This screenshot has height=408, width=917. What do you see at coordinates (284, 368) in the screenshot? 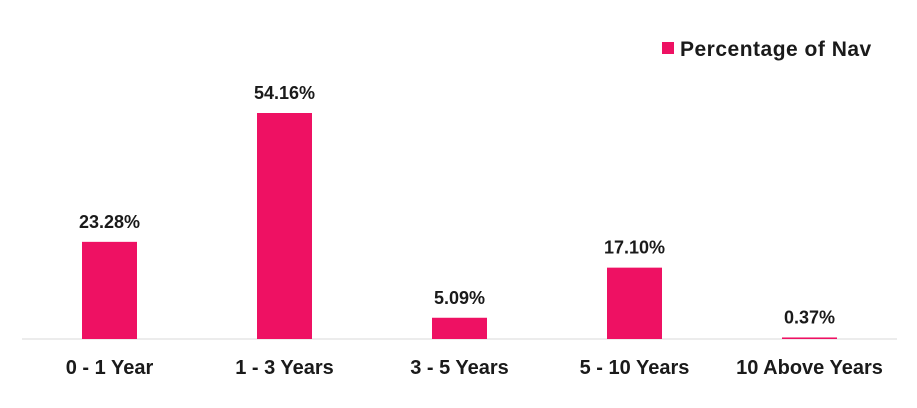
I see `x-tick-label-1: 1 - 3 Years` at bounding box center [284, 368].